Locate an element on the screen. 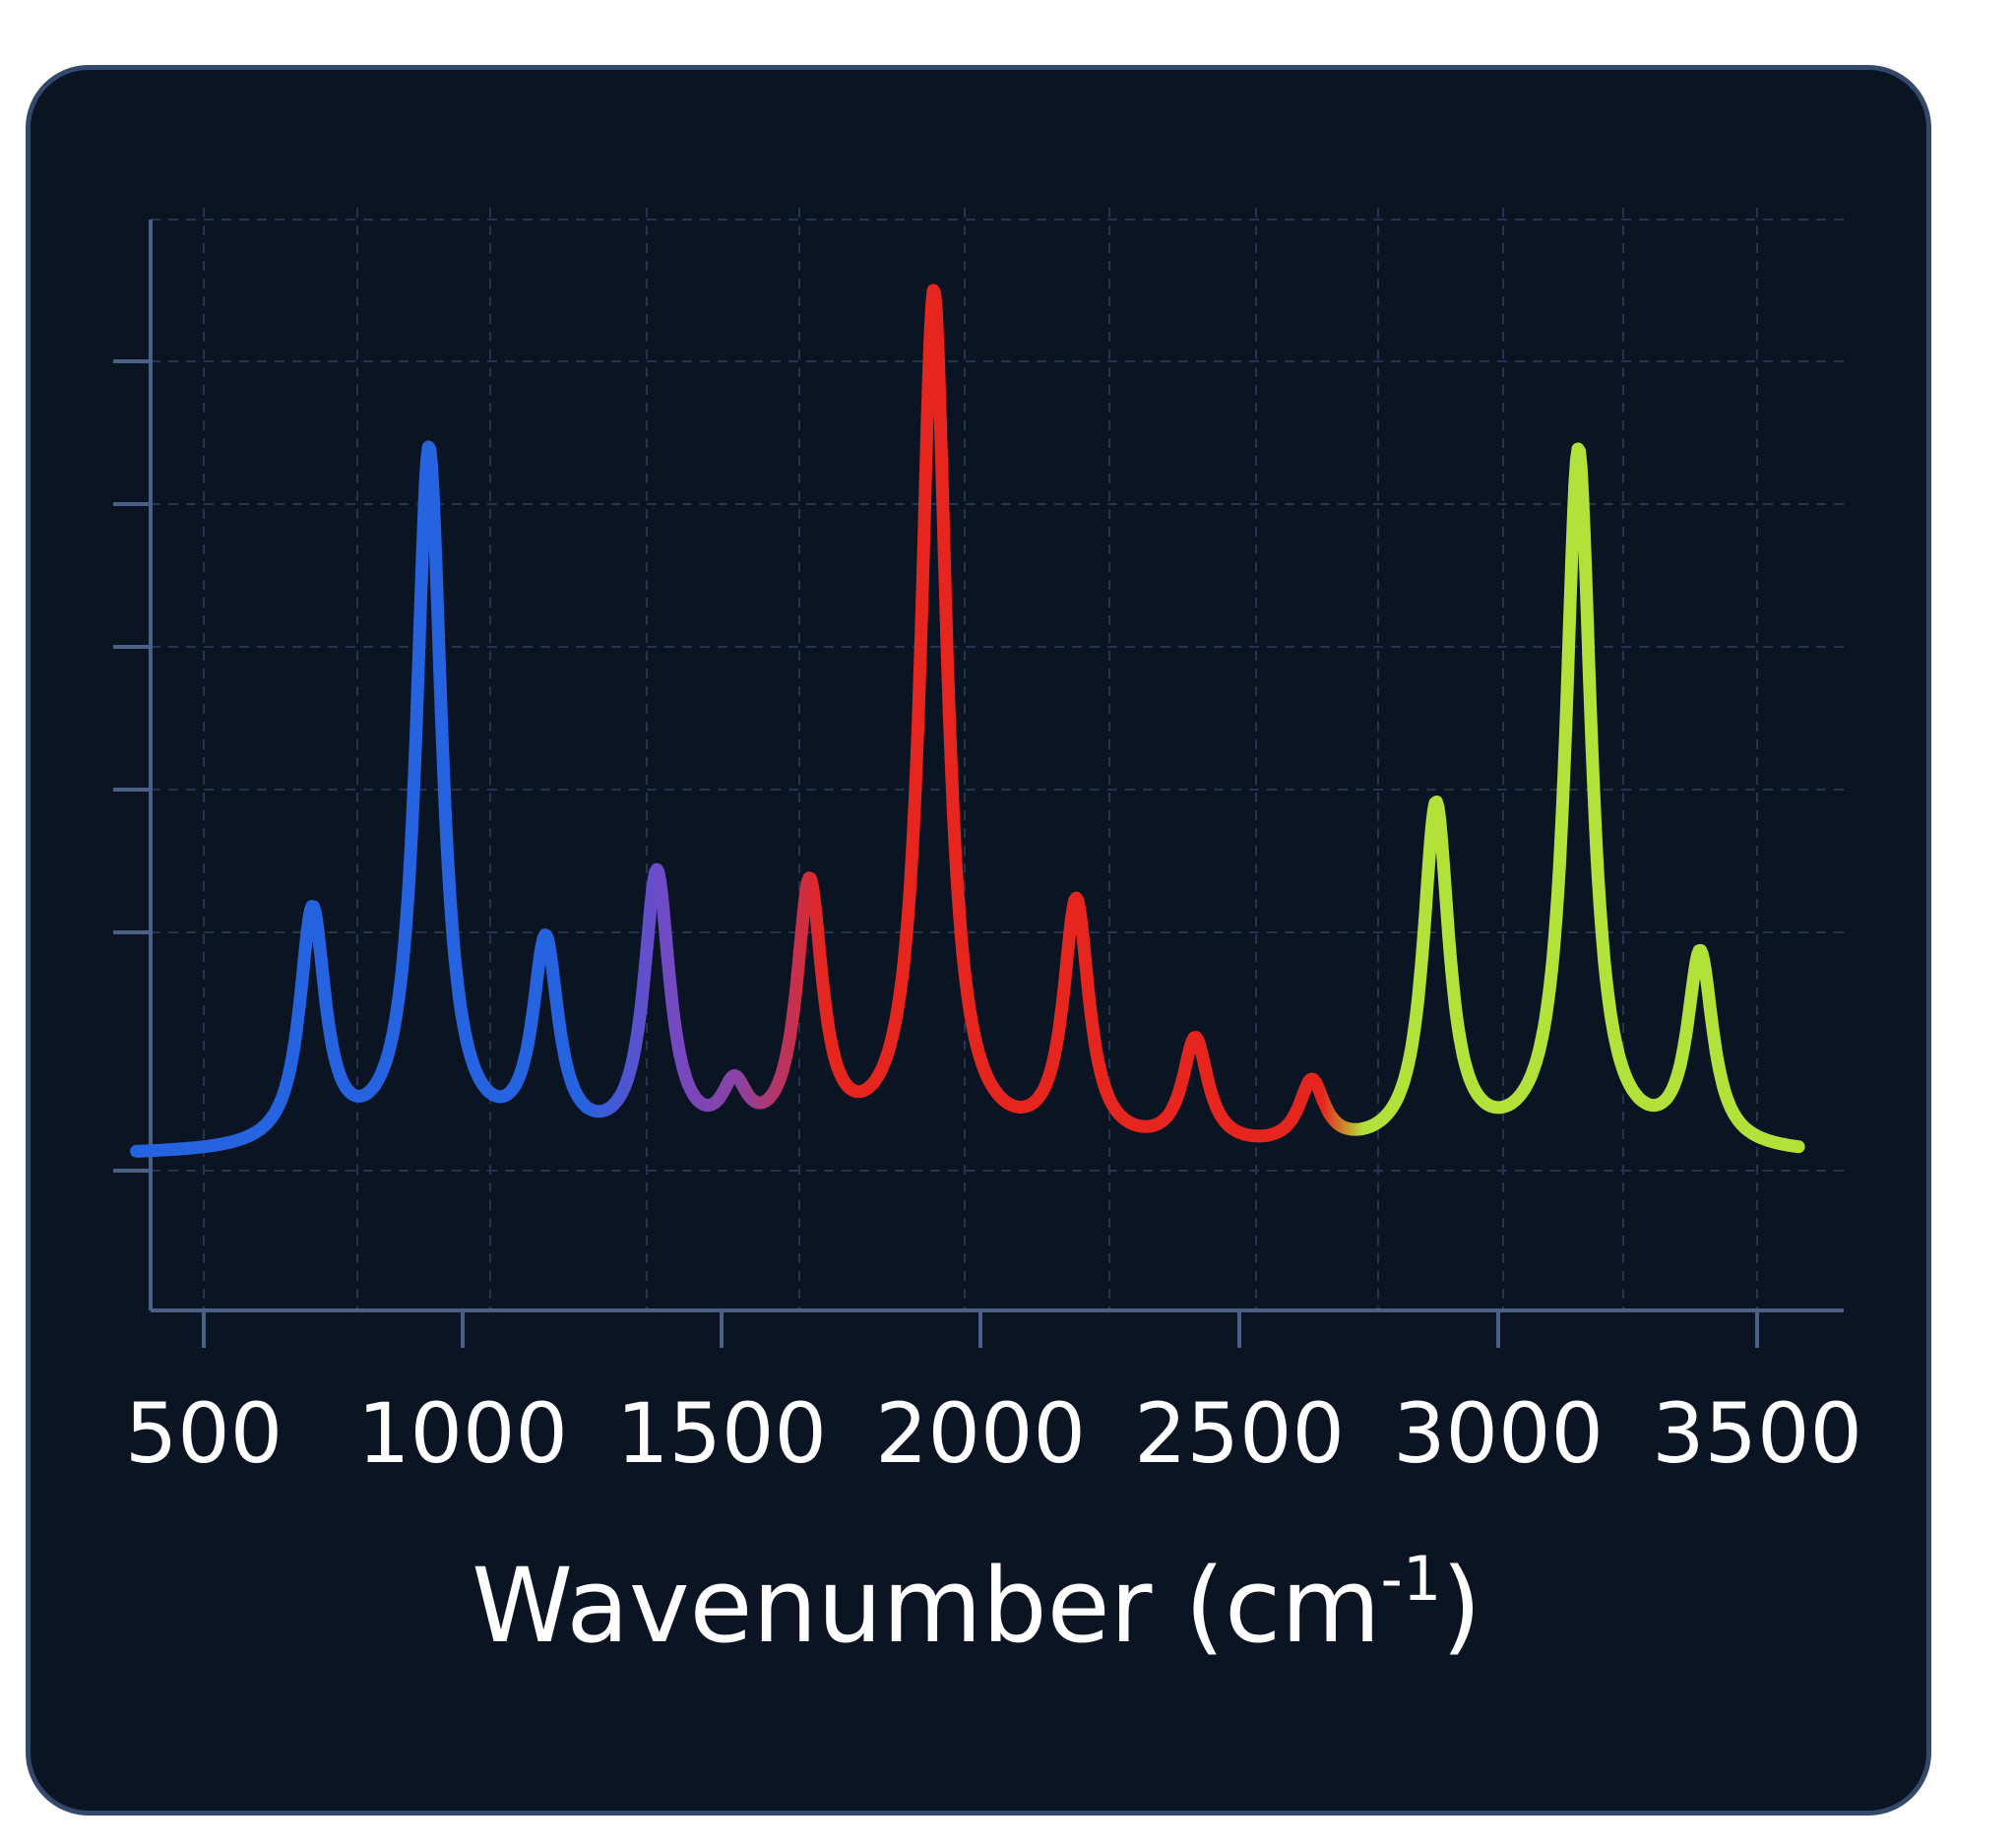 The width and height of the screenshot is (2016, 1848). x-axis-title-close: ) is located at coordinates (1461, 1606).